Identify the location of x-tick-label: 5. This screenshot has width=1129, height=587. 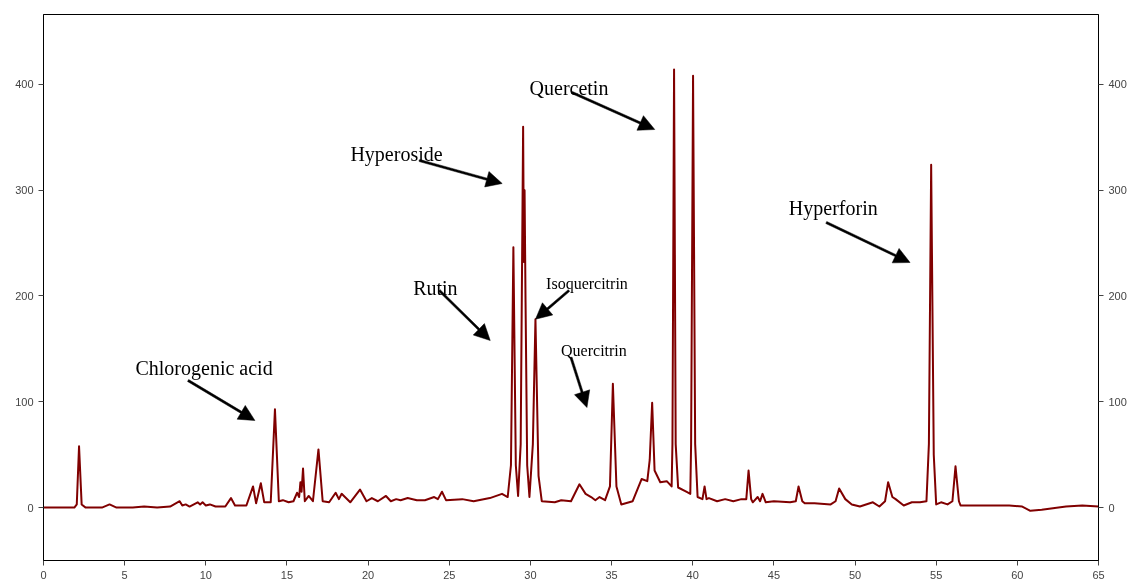
(124, 574).